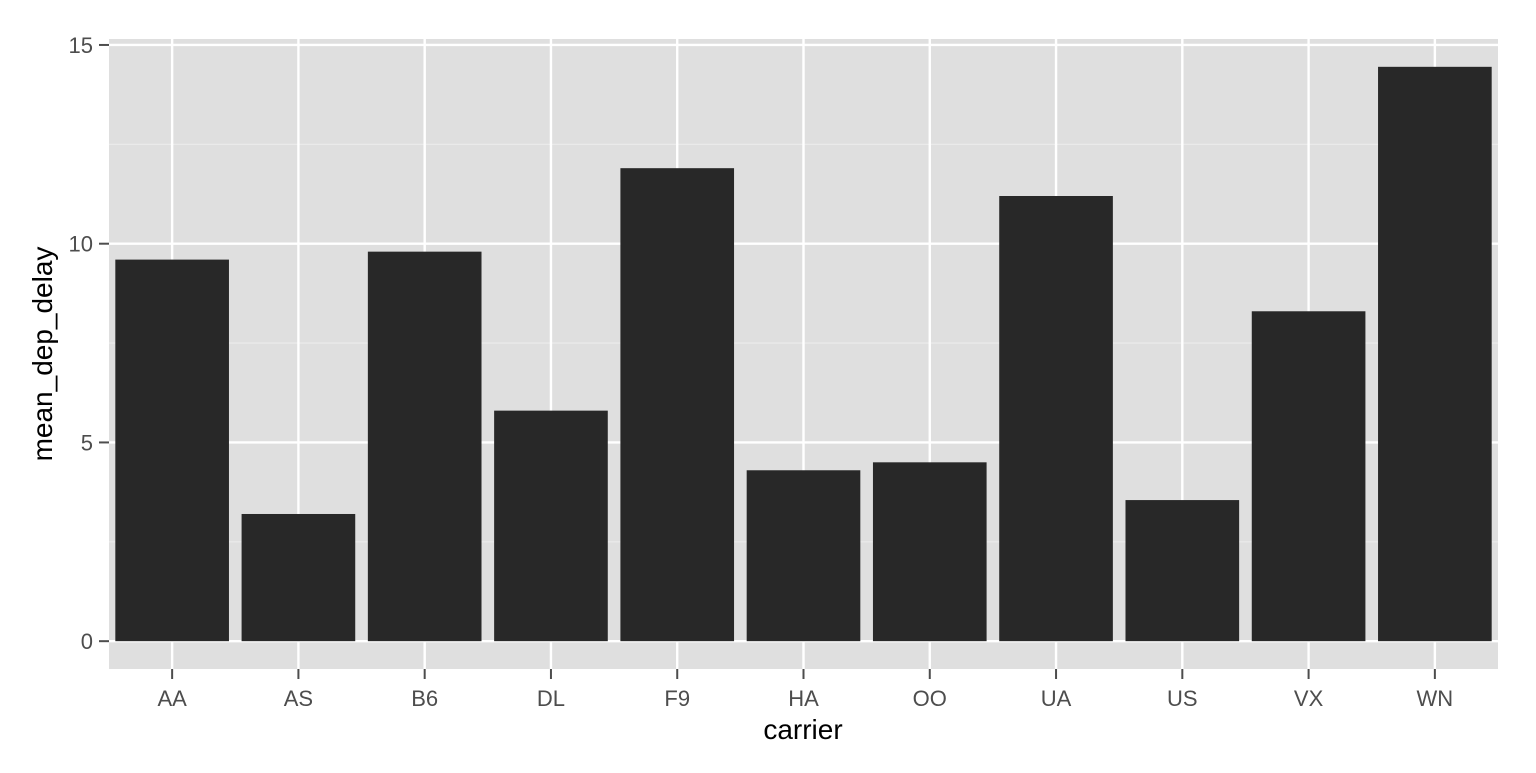 This screenshot has width=1536, height=773. Describe the element at coordinates (89, 343) in the screenshot. I see `y-axis: 0 5 10 15` at that location.